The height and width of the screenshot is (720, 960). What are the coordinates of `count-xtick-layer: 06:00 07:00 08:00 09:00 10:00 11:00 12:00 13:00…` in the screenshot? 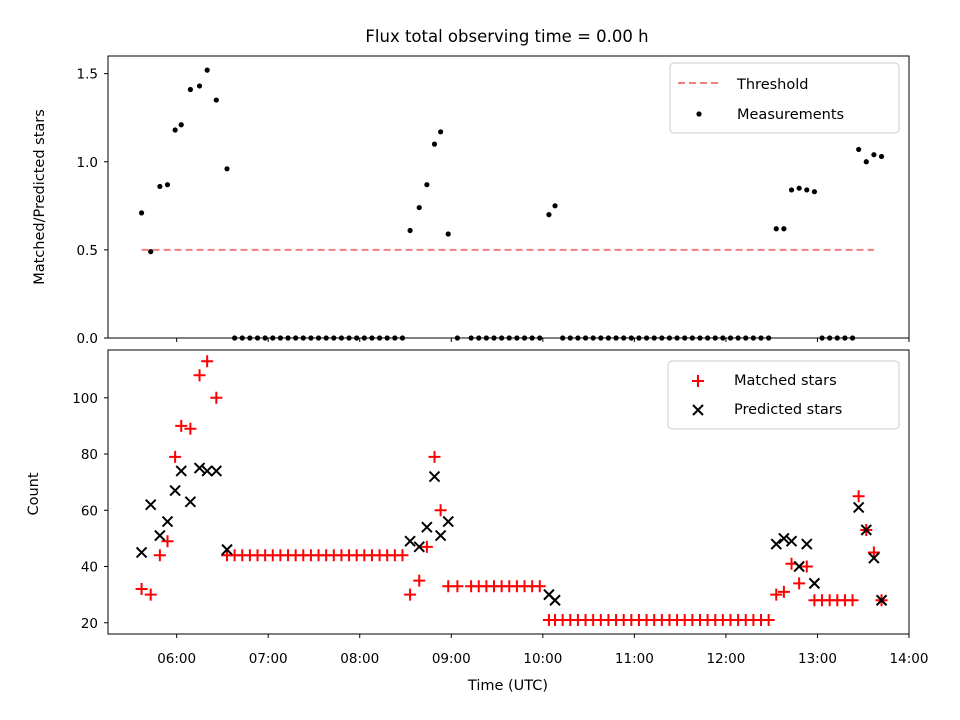 It's located at (542, 650).